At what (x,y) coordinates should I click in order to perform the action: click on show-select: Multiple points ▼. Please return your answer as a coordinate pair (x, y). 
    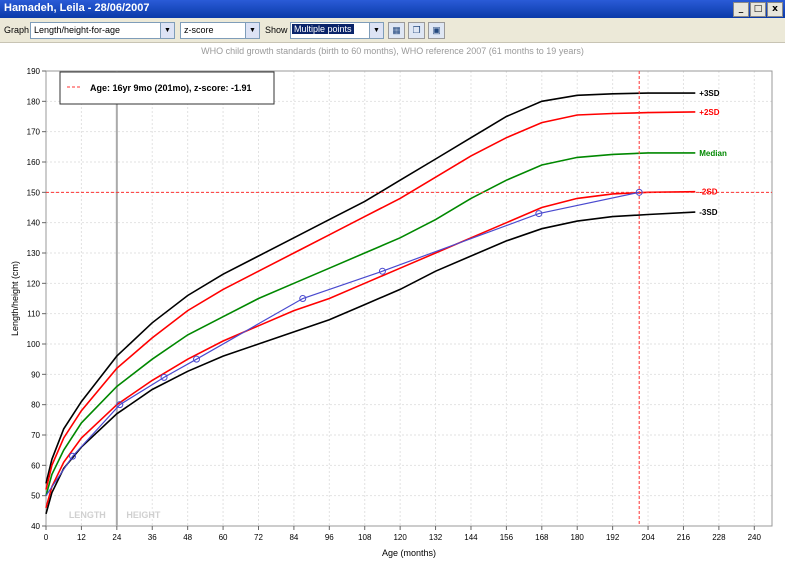
    Looking at the image, I should click on (337, 30).